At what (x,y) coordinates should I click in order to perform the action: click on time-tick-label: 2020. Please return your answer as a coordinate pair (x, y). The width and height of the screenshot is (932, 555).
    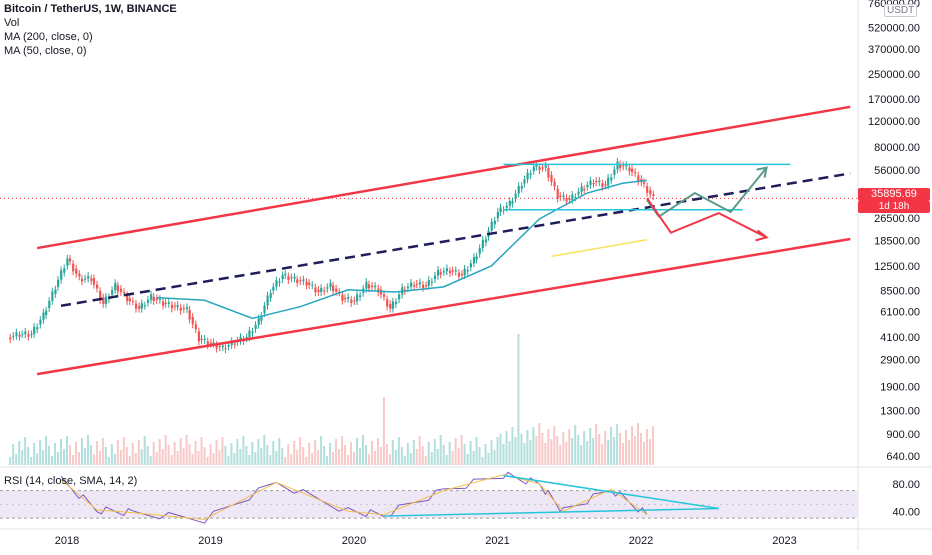
    Looking at the image, I should click on (354, 541).